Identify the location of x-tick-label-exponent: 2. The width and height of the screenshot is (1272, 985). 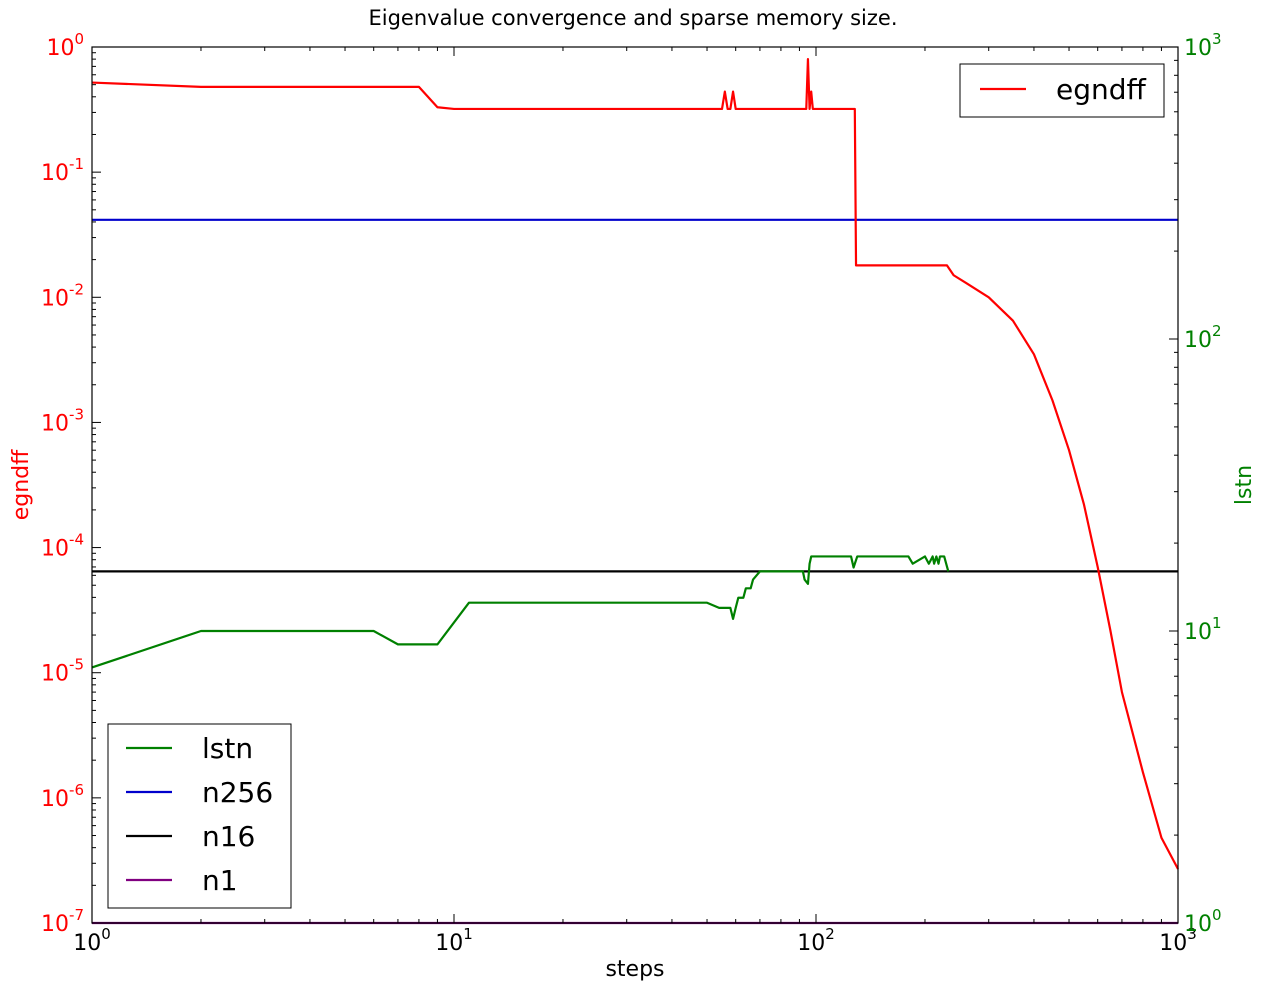
(830, 934).